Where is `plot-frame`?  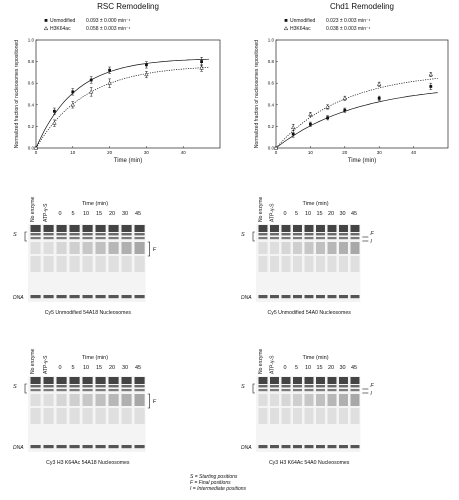 plot-frame is located at coordinates (362, 94).